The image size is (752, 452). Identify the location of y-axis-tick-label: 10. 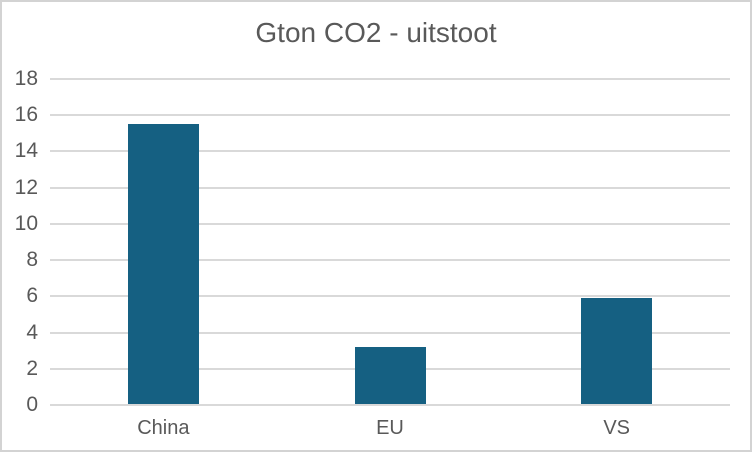
(26, 223).